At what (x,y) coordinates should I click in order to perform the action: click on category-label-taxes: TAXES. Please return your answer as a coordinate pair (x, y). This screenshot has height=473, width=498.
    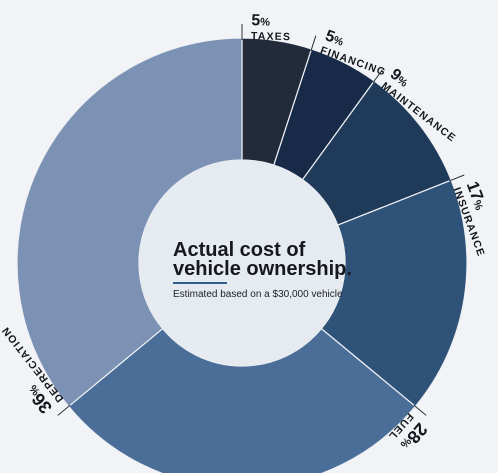
    Looking at the image, I should click on (271, 36).